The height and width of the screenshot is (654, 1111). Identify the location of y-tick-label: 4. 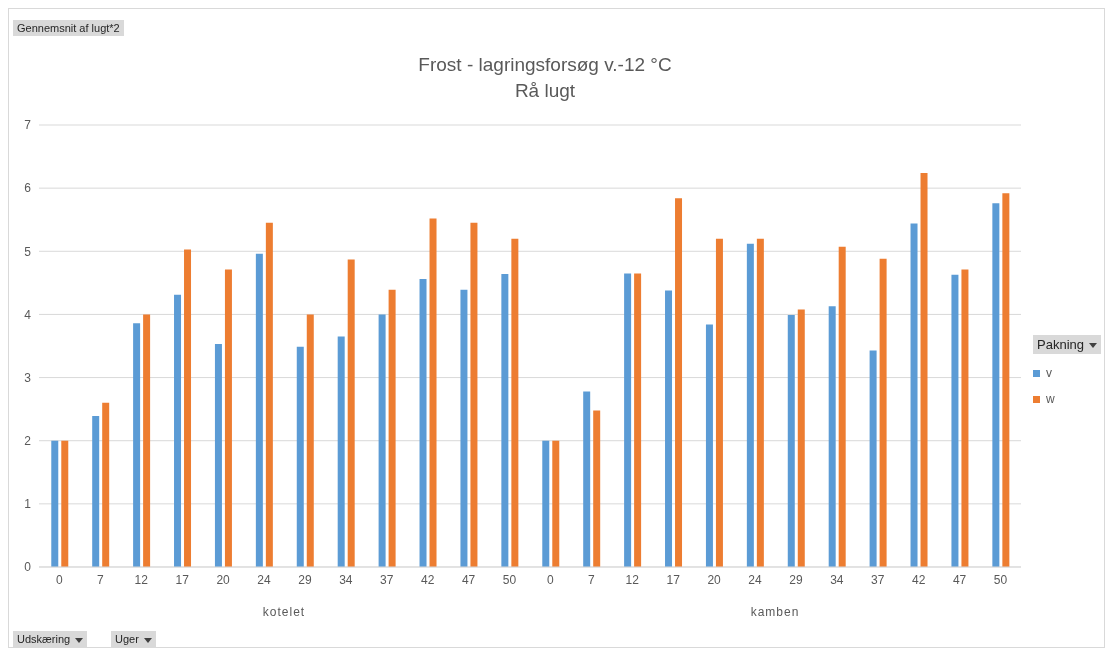
(28, 314).